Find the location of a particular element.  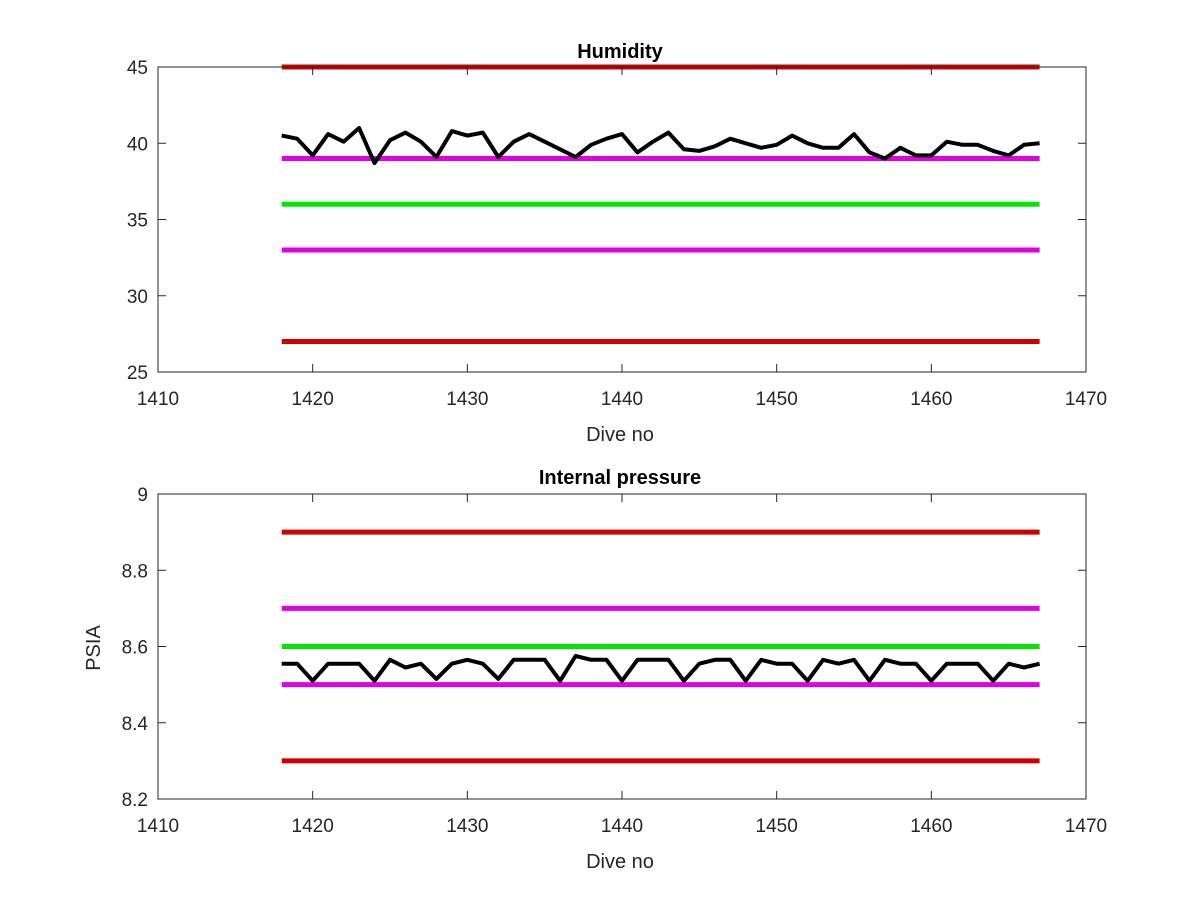

chart-title: Internal pressure is located at coordinates (620, 478).